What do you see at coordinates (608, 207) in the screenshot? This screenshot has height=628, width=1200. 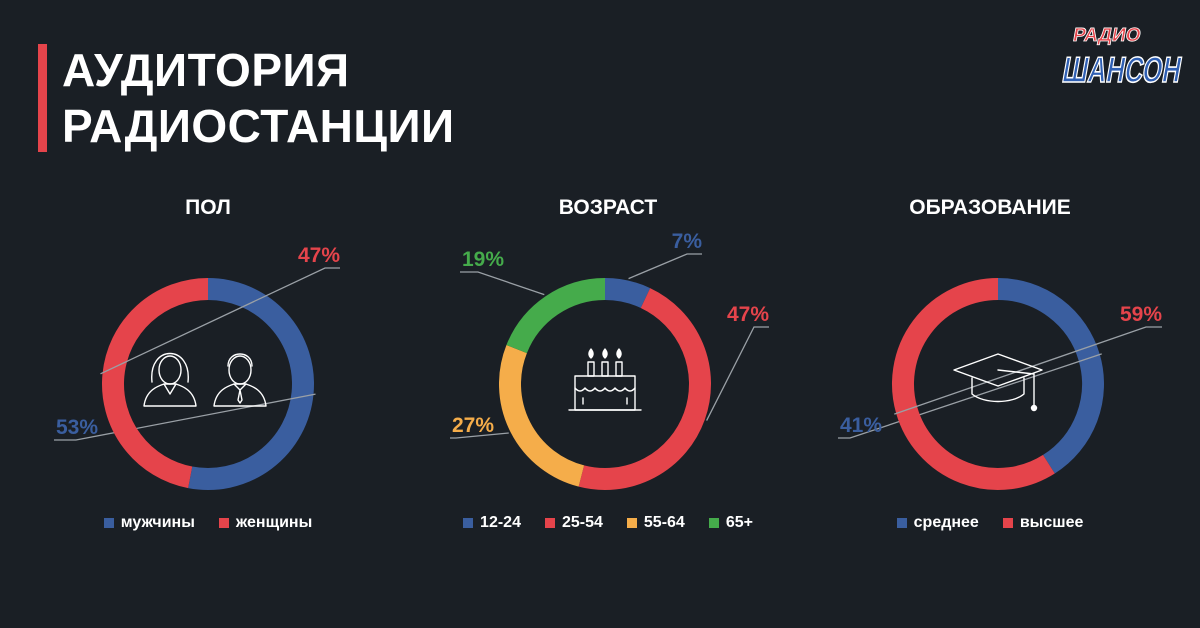 I see `chart-title: ВОЗРАСТ` at bounding box center [608, 207].